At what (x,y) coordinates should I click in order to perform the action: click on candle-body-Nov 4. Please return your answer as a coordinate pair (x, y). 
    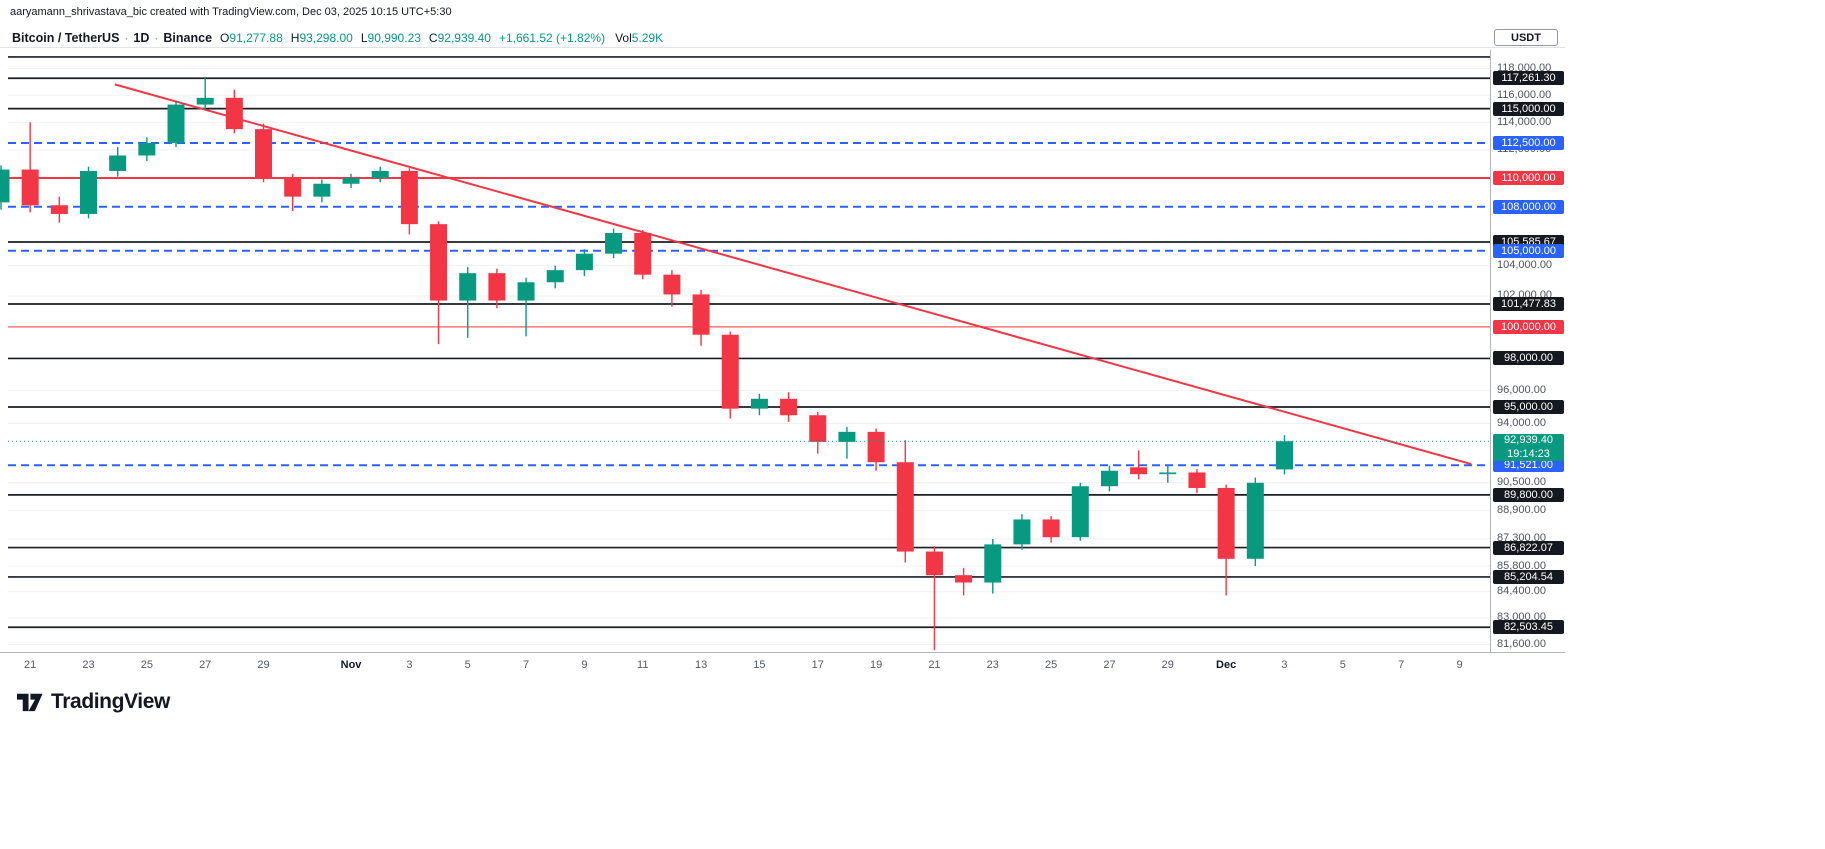
    Looking at the image, I should click on (439, 262).